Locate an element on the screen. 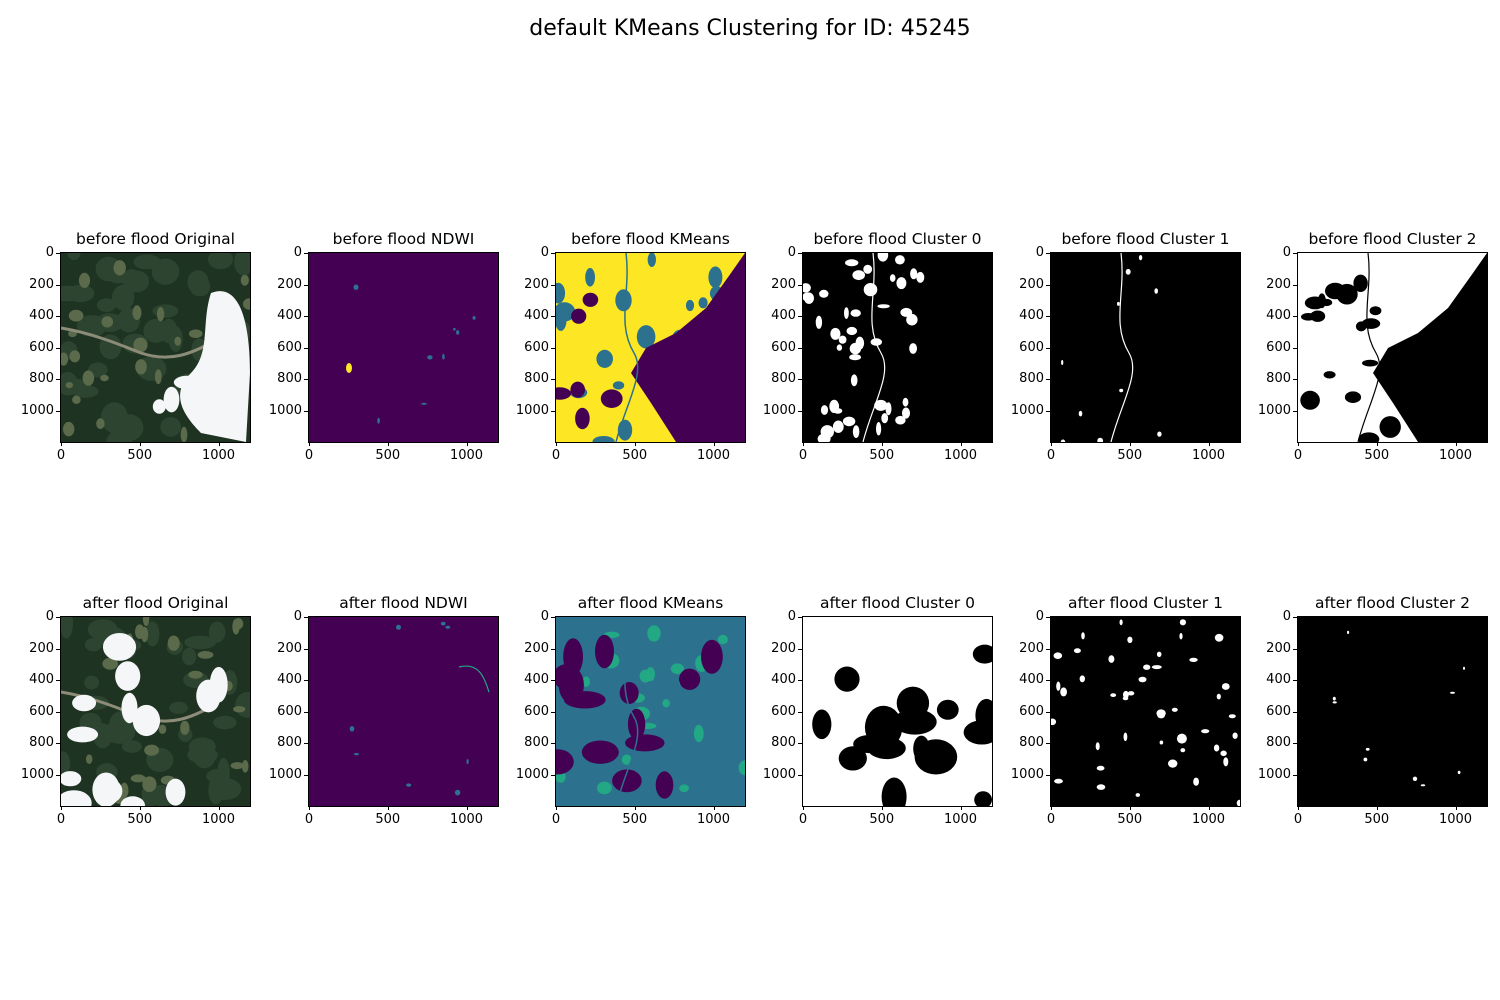 Image resolution: width=1500 pixels, height=1000 pixels. subplot-title: after flood Cluster 1 is located at coordinates (1145, 603).